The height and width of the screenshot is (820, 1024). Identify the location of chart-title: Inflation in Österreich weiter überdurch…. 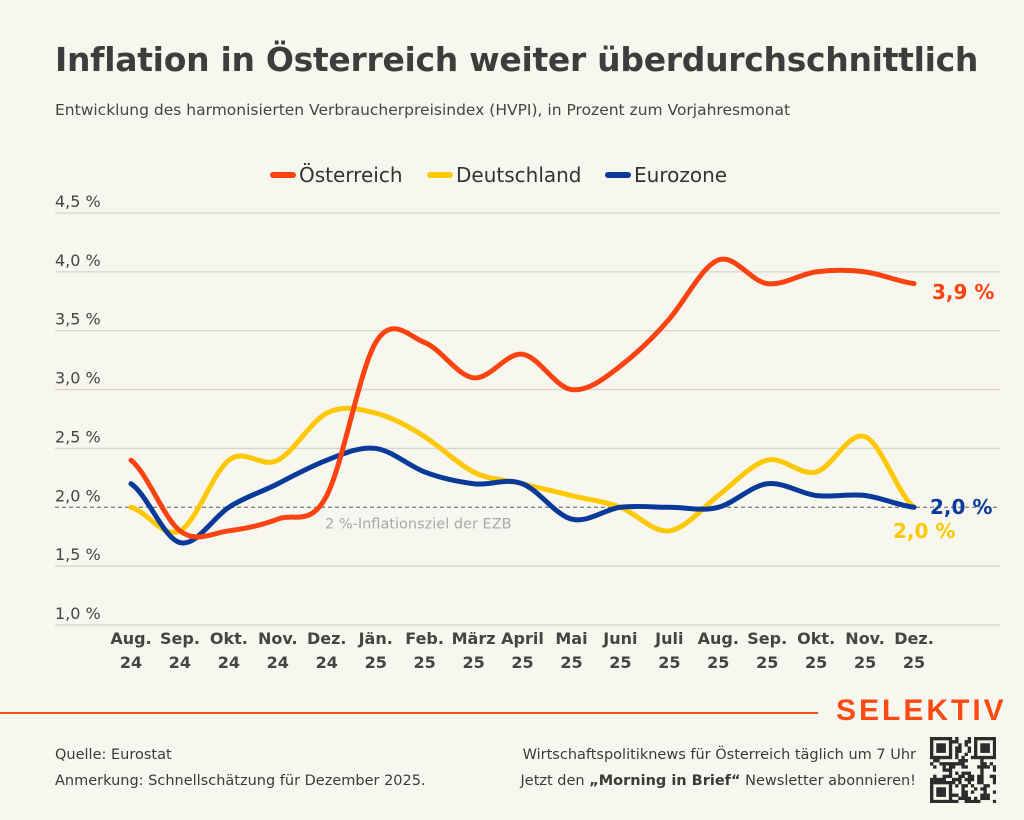
(517, 59).